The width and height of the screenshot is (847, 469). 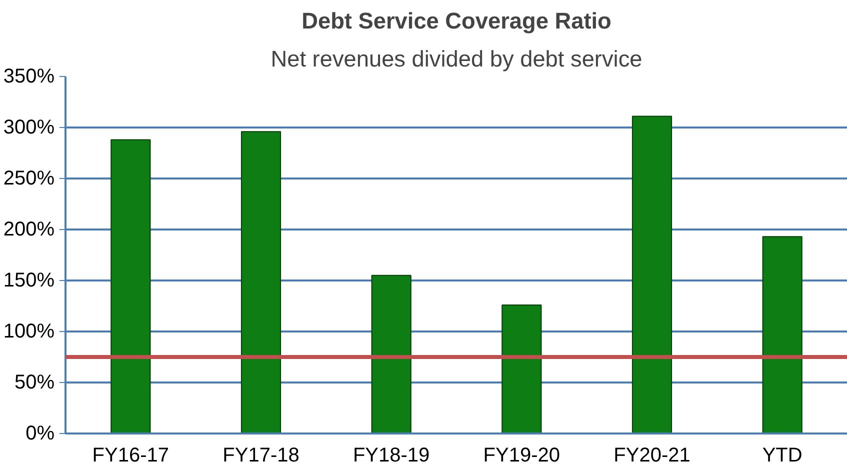 What do you see at coordinates (456, 59) in the screenshot?
I see `chart-subtitle: Net revenues divided by debt service` at bounding box center [456, 59].